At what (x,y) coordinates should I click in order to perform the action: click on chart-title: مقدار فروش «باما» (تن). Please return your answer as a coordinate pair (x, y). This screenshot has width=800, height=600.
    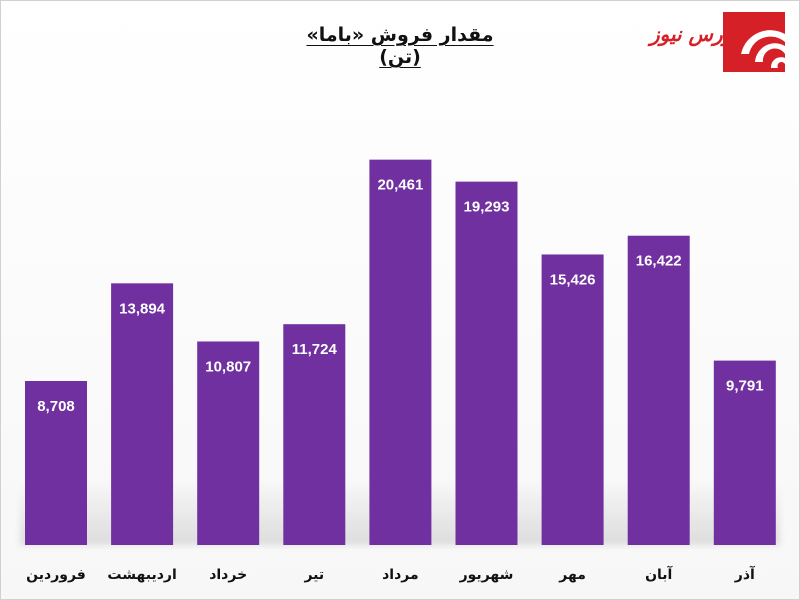
    Looking at the image, I should click on (400, 46).